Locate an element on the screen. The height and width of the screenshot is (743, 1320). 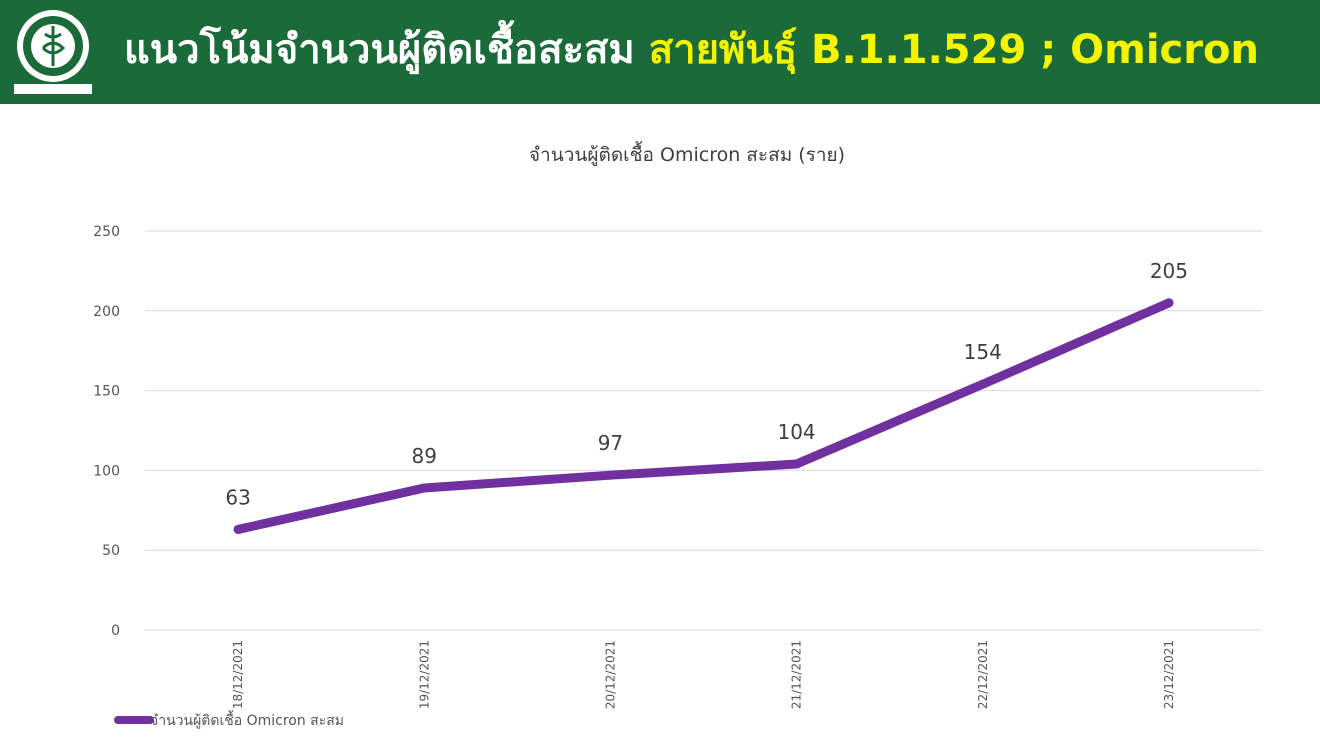
title-highlight: สายพันธุ์ B.1.1.529 ; Omicron is located at coordinates (953, 50).